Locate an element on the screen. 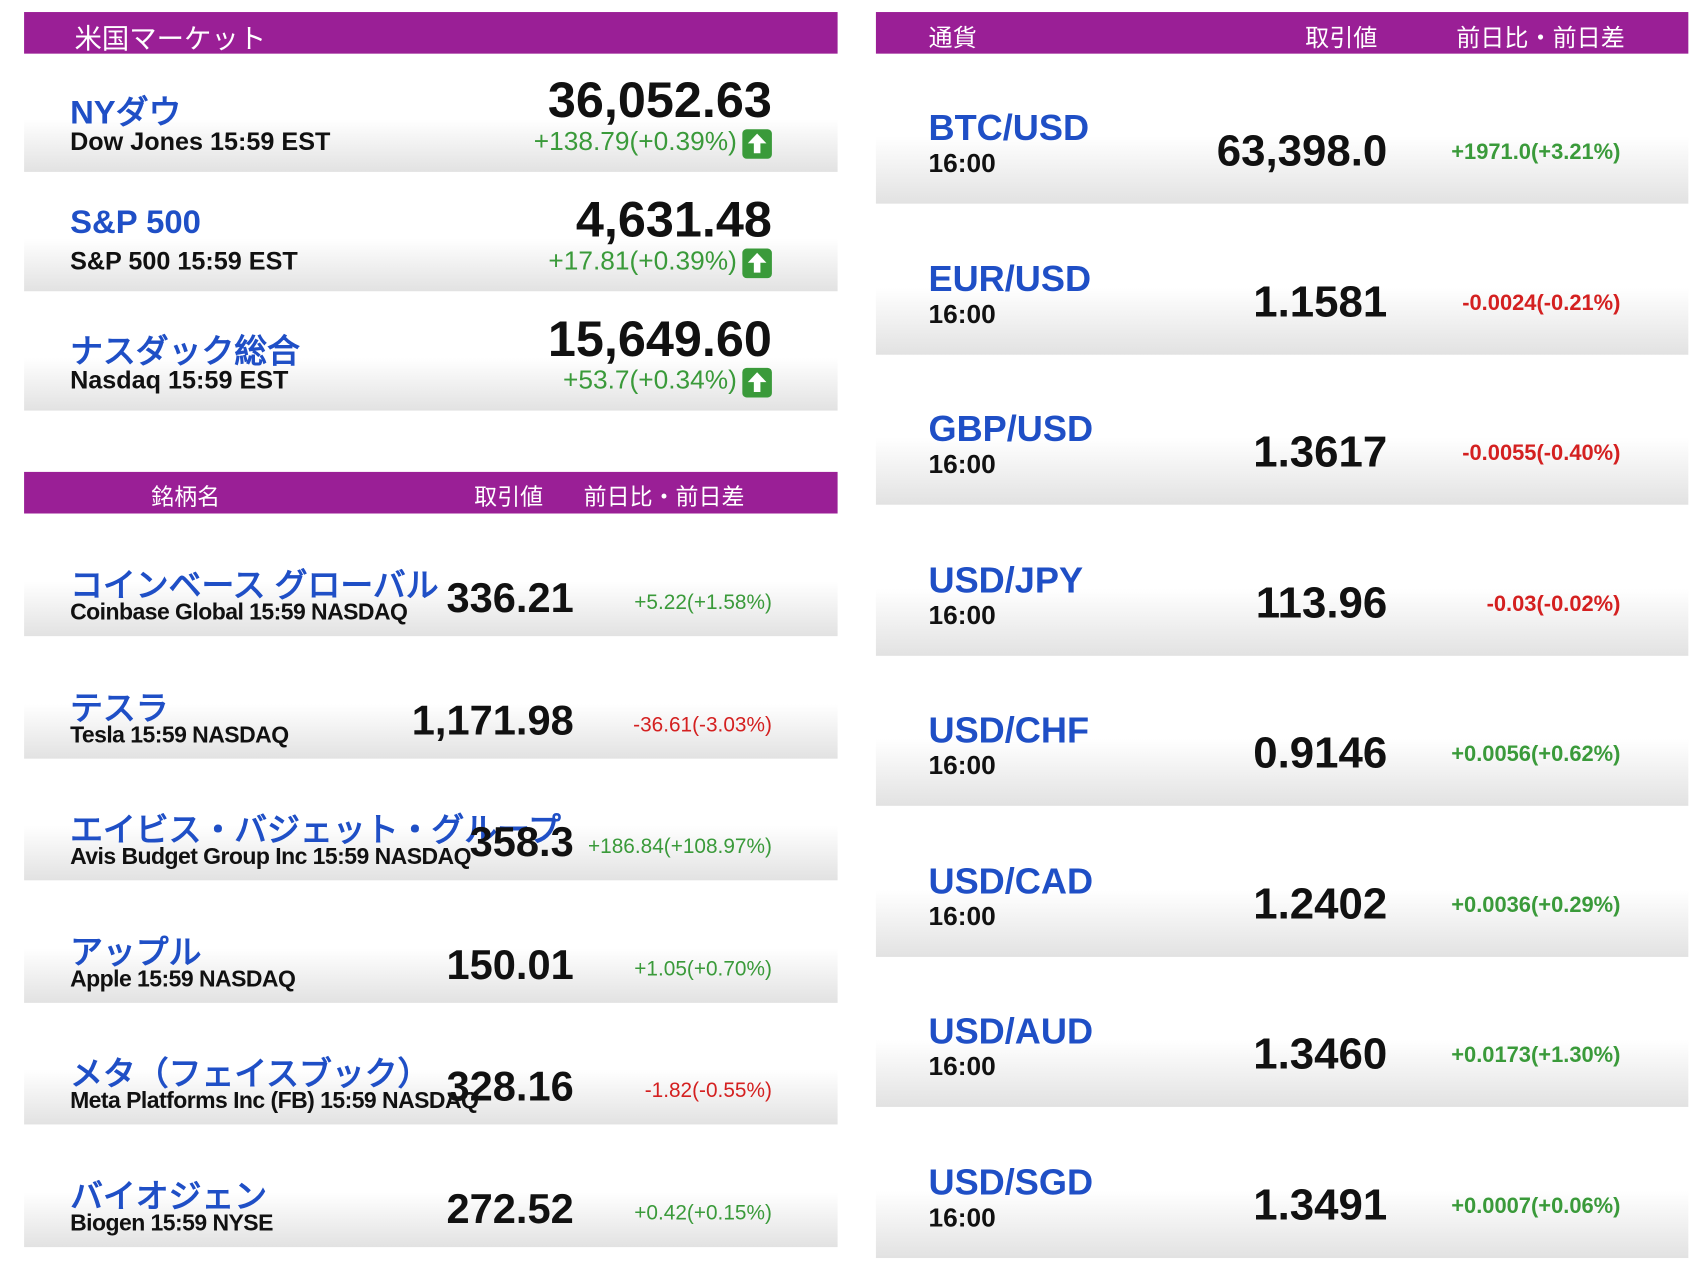 The height and width of the screenshot is (1272, 1708). currency-value: 1.2402 is located at coordinates (1320, 903).